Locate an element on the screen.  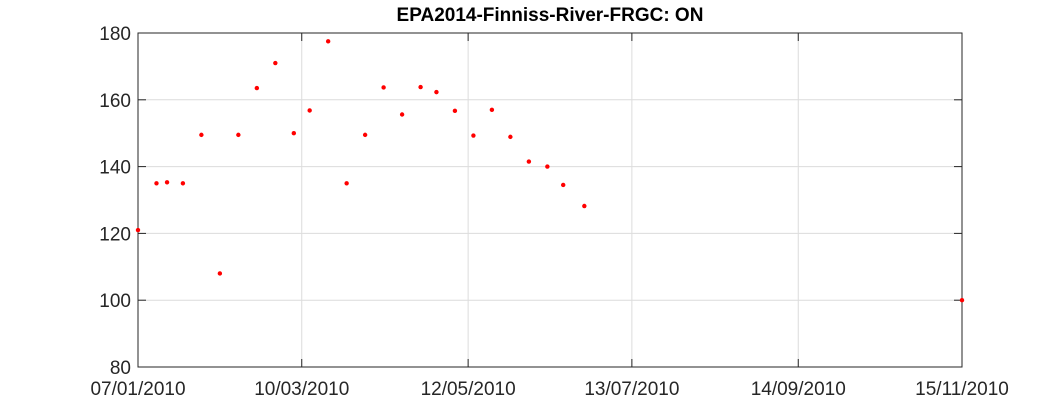
x-tick-label: 13/07/2010 is located at coordinates (631, 389).